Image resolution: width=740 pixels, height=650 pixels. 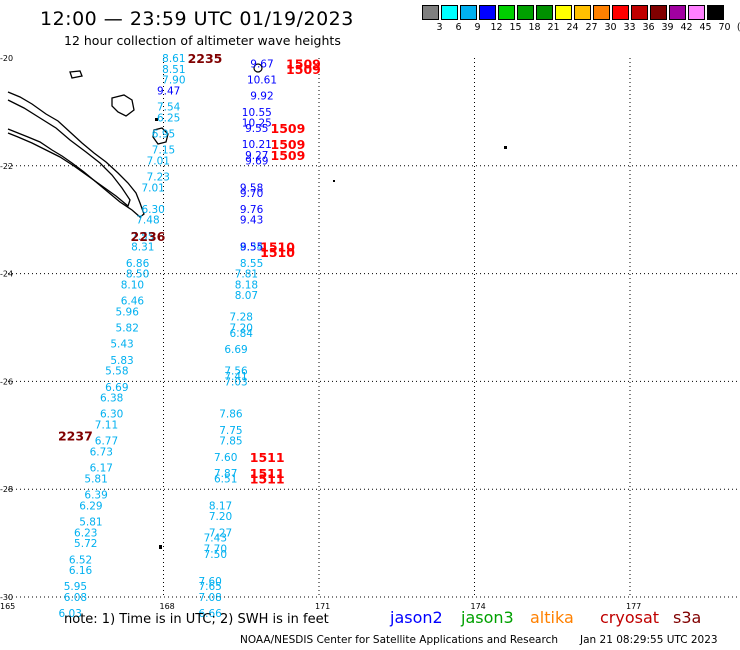 What do you see at coordinates (534, 27) in the screenshot?
I see `color-scale-label: 18` at bounding box center [534, 27].